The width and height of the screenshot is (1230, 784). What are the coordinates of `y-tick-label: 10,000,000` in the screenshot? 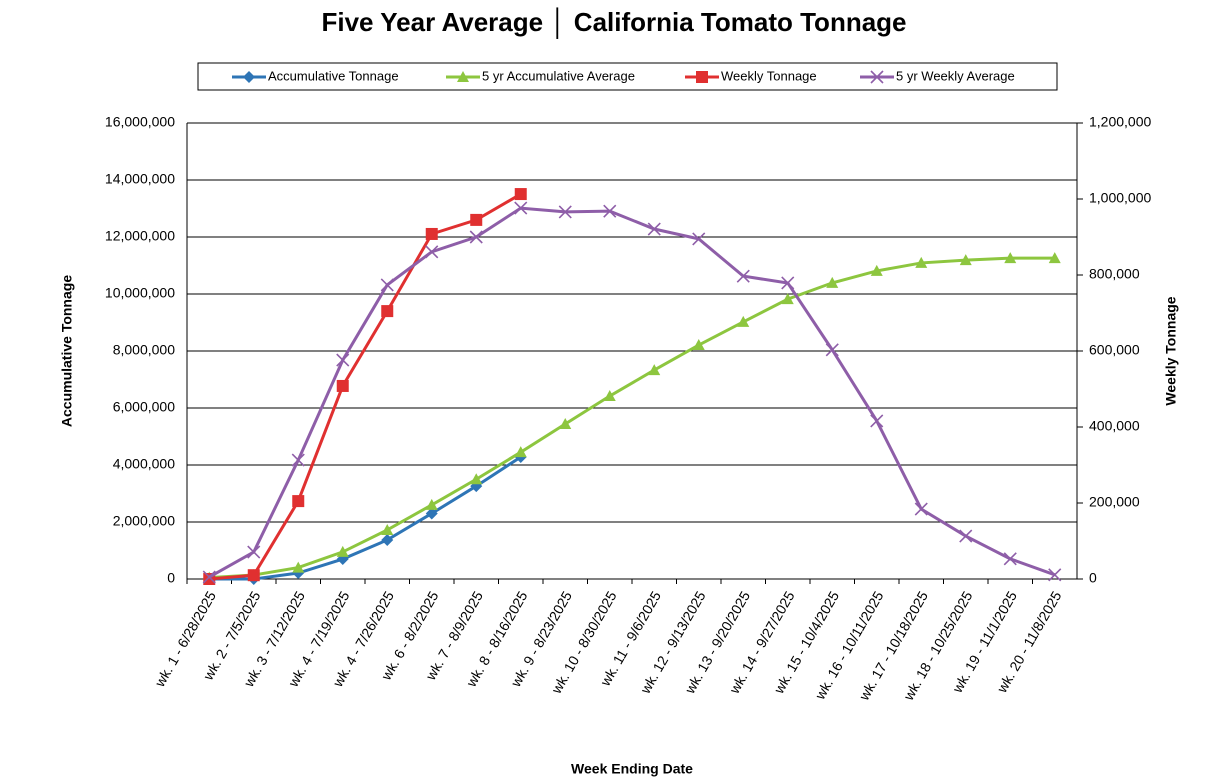 It's located at (140, 293).